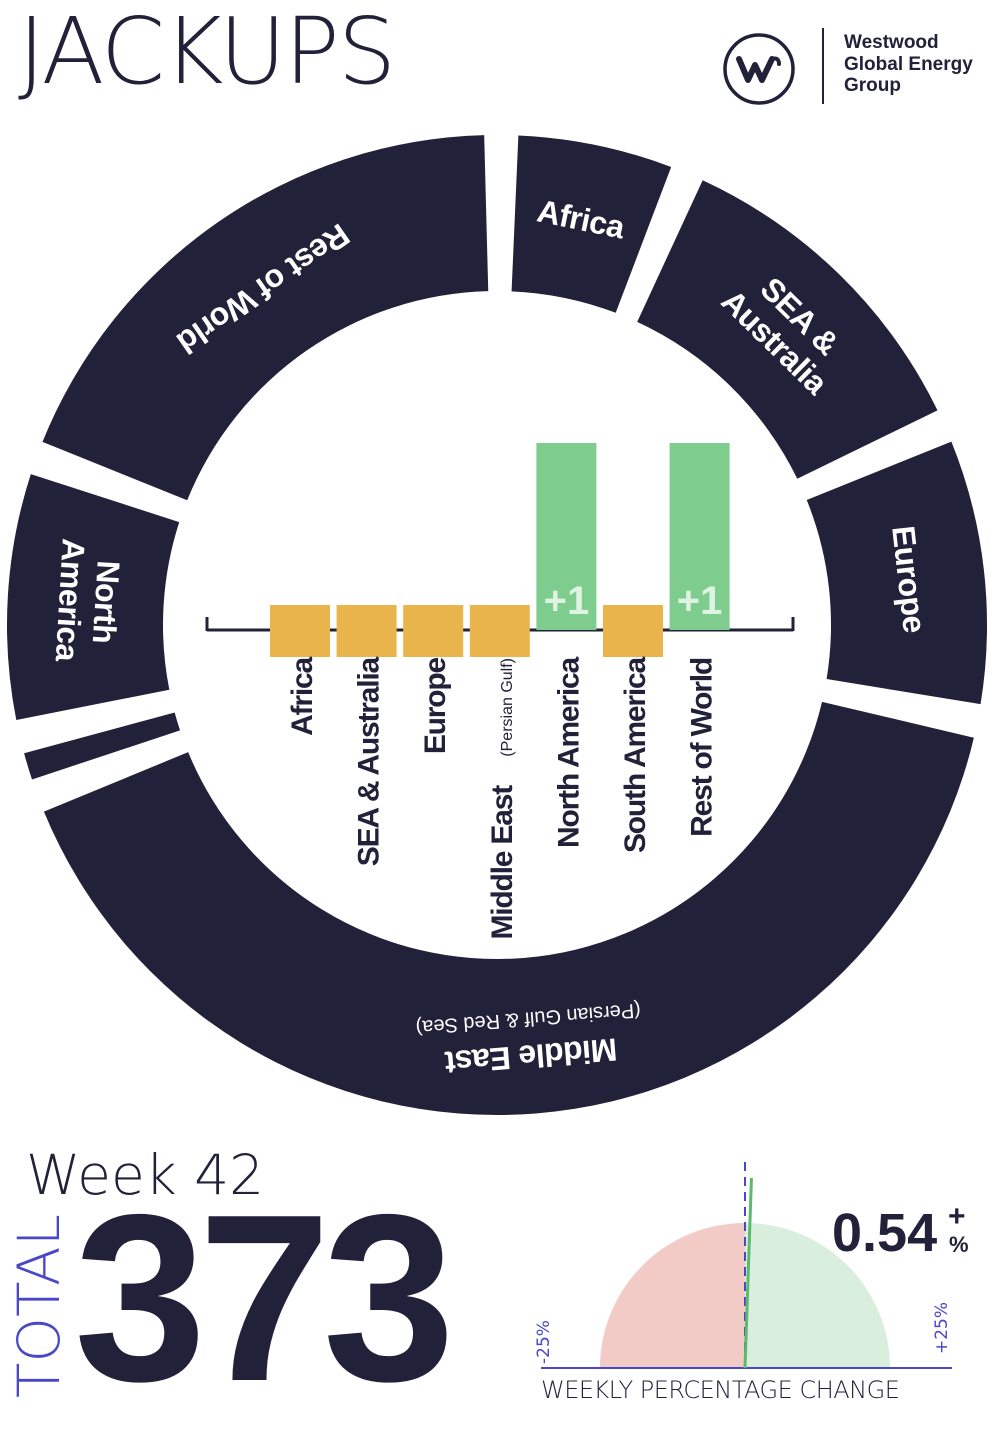  What do you see at coordinates (39, 1306) in the screenshot?
I see `total-label-text: TOTAL` at bounding box center [39, 1306].